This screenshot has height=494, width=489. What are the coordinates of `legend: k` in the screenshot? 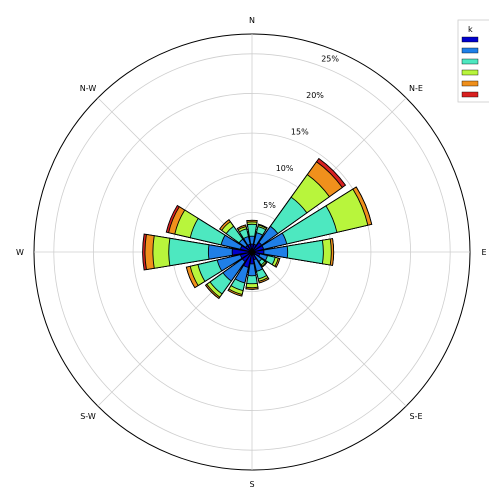 It's located at (473, 61).